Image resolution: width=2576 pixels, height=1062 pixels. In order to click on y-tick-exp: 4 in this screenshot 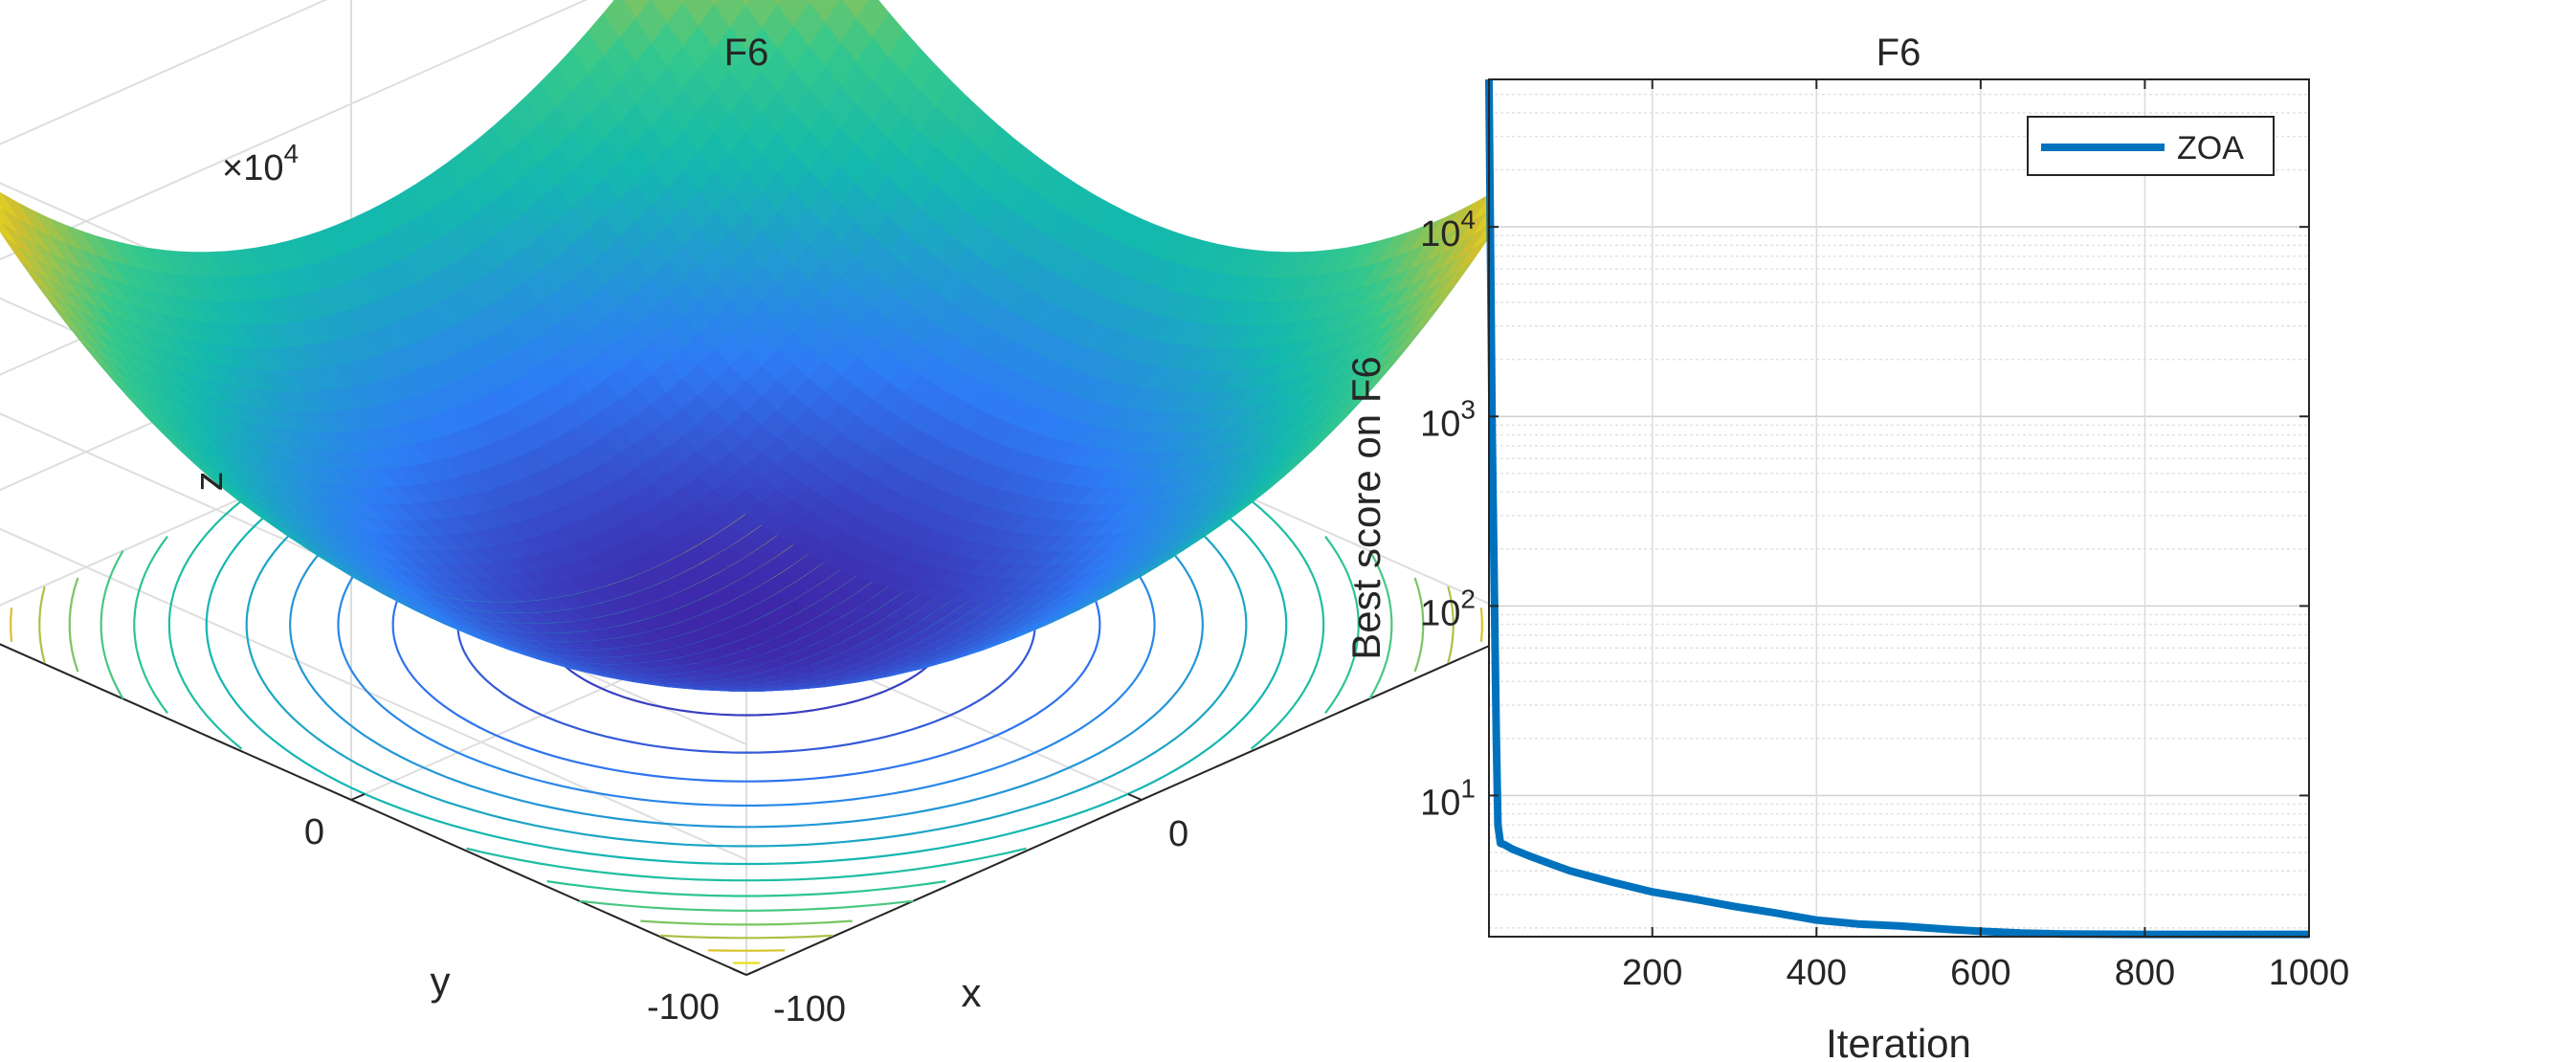, I will do `click(1468, 219)`.